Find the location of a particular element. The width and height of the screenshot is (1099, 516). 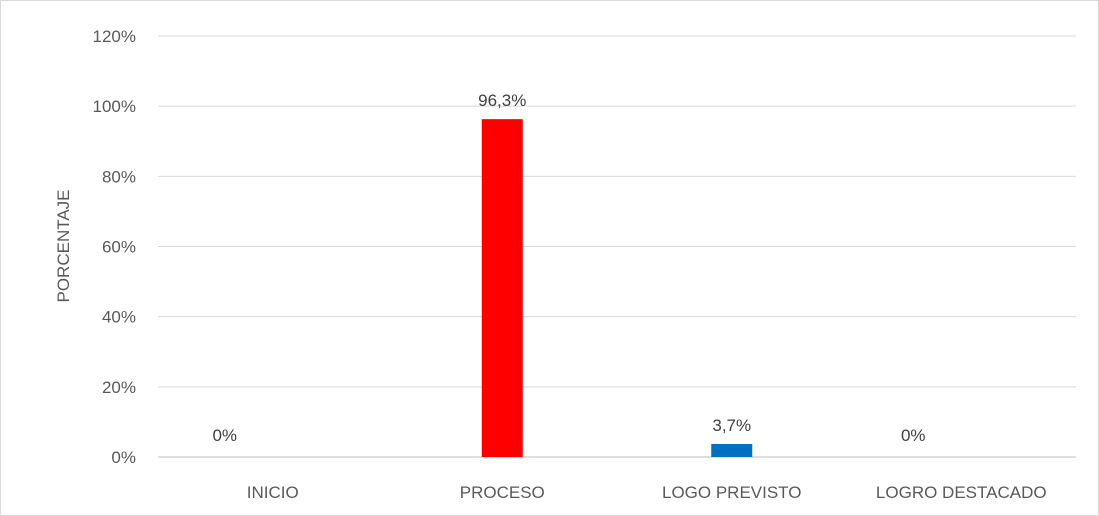

y-tick-label: 80% is located at coordinates (119, 176).